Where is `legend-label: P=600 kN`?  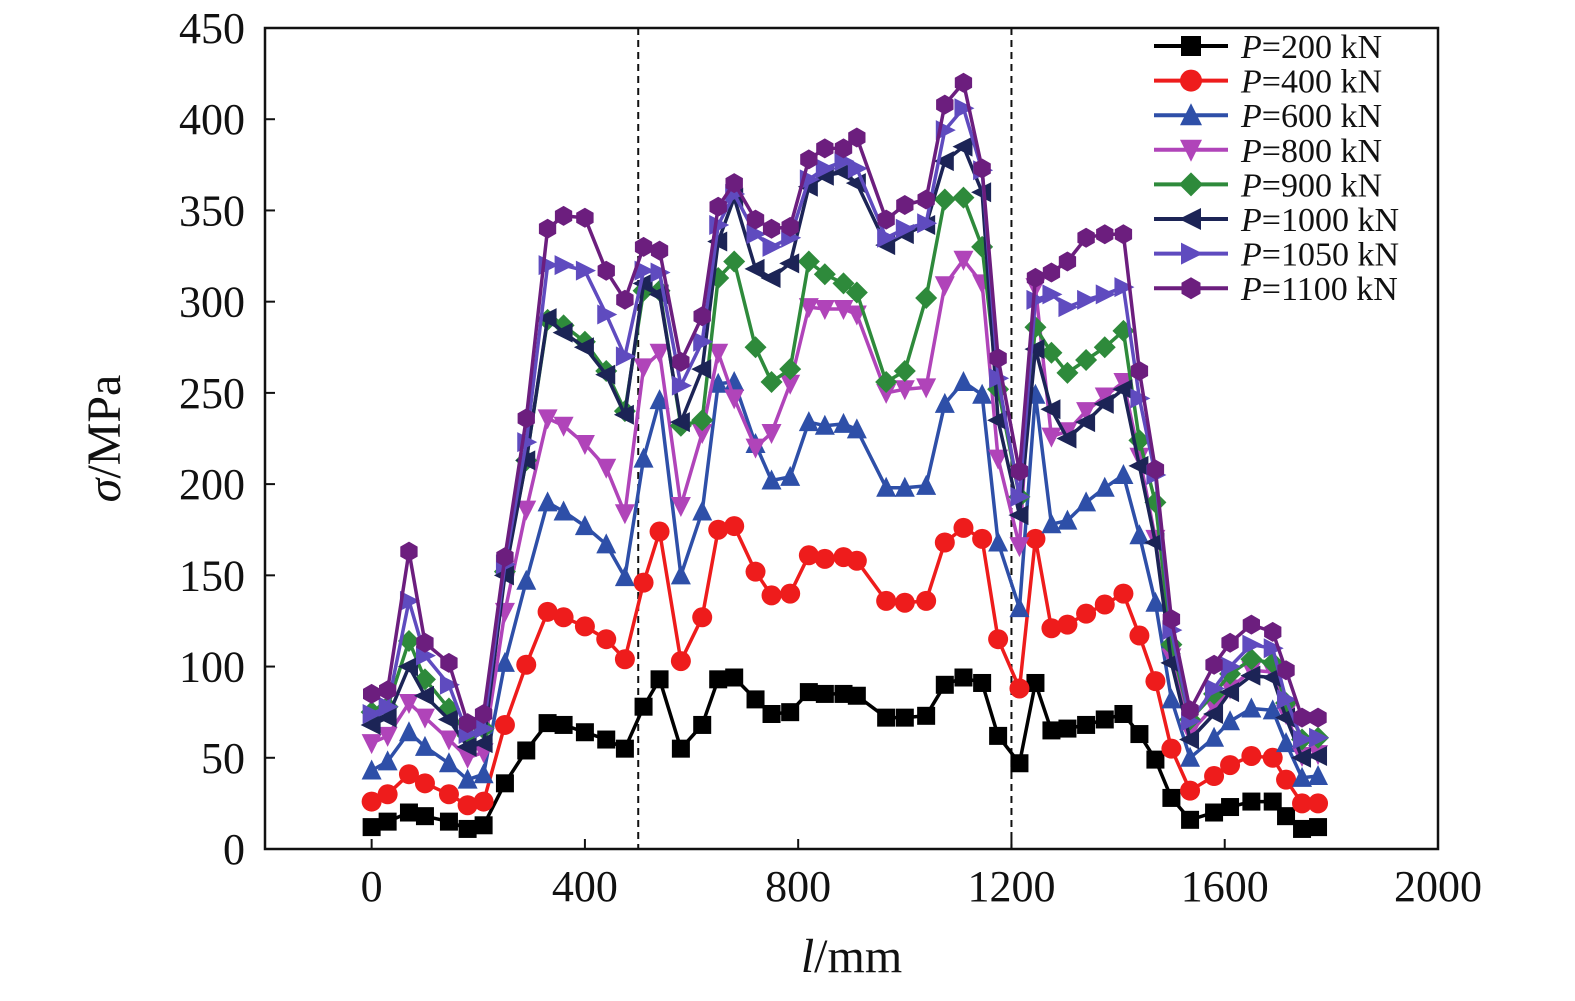 legend-label: P=600 kN is located at coordinates (1311, 116).